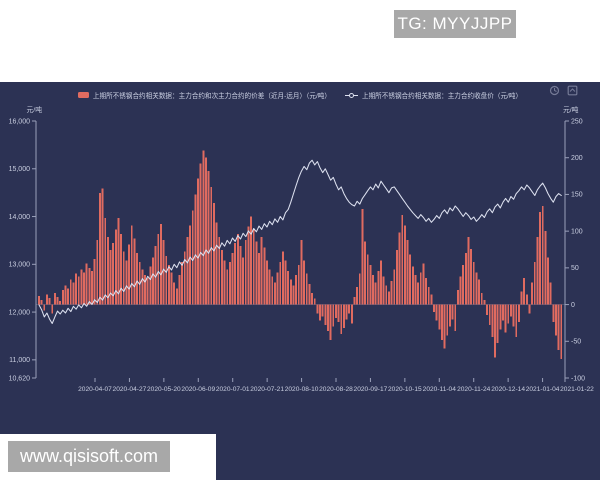 The height and width of the screenshot is (480, 600). Describe the element at coordinates (474, 389) in the screenshot. I see `x-axis-tick-label: 2020-11-24` at that location.